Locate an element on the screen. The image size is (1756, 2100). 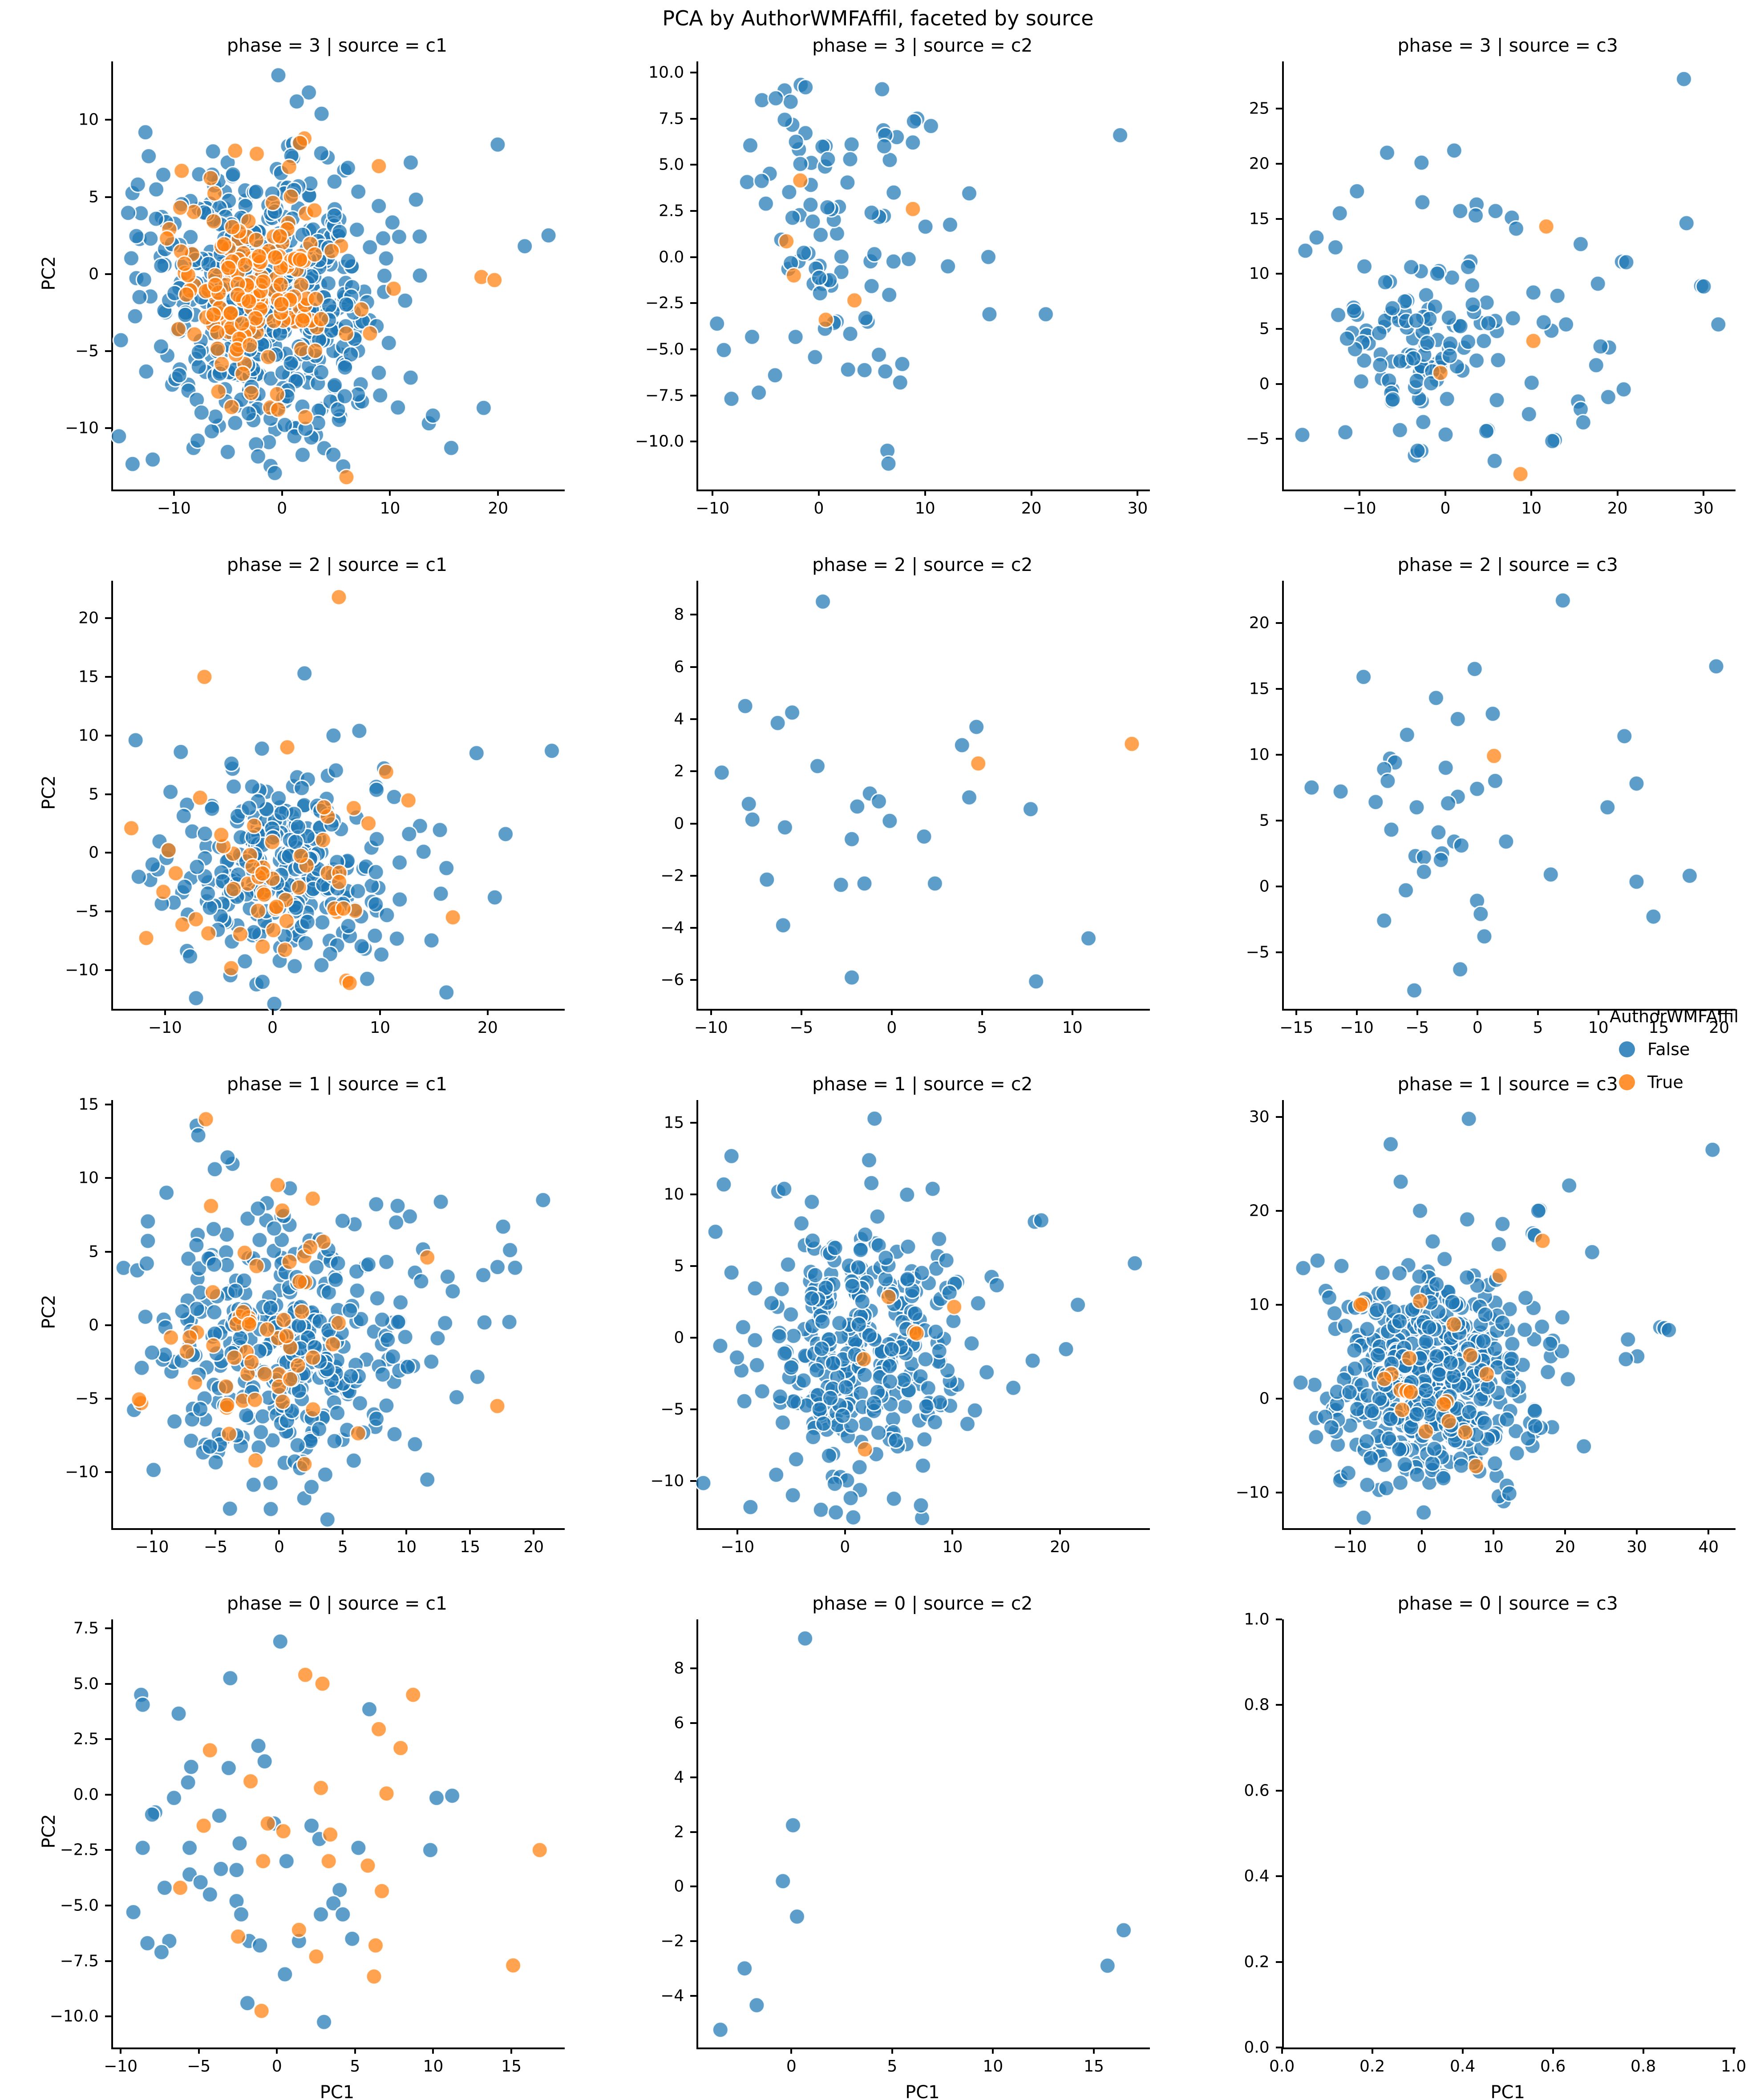
y-tick-label: −5 is located at coordinates (87, 1399).